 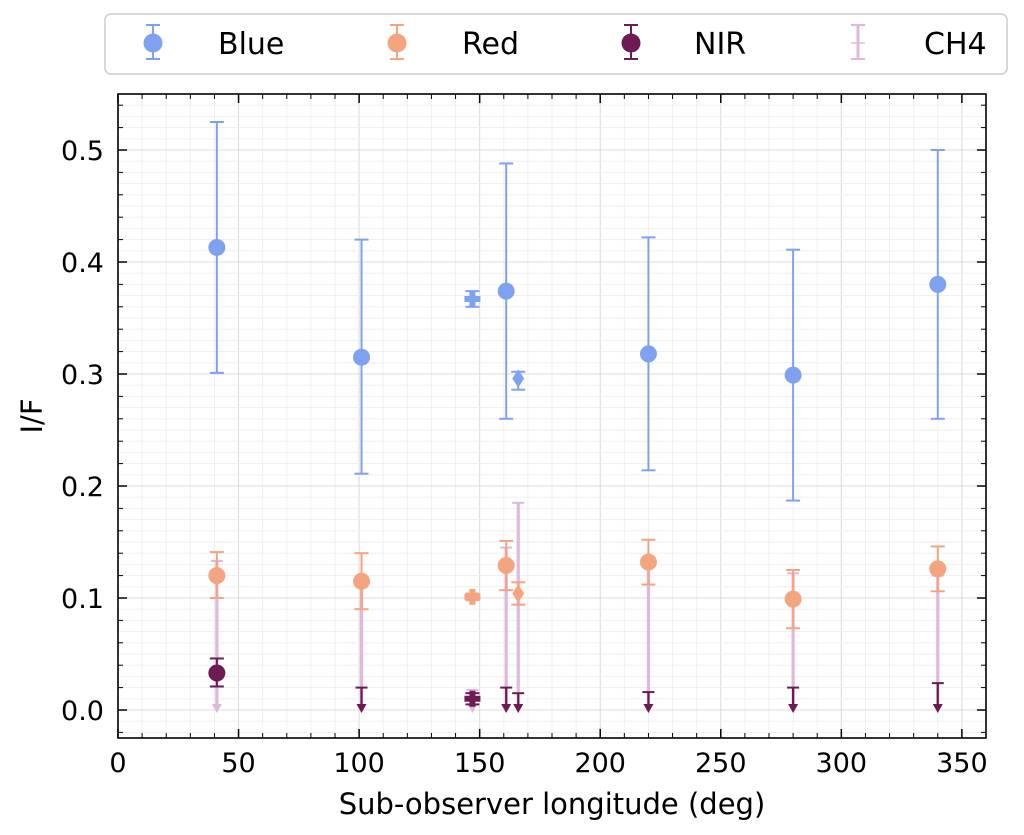 I want to click on legend-box, so click(x=556, y=44).